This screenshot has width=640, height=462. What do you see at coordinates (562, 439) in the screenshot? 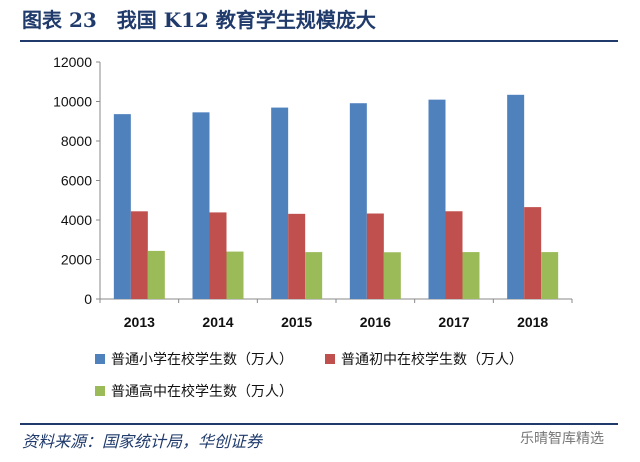
I see `watermark: 乐晴智库精选` at bounding box center [562, 439].